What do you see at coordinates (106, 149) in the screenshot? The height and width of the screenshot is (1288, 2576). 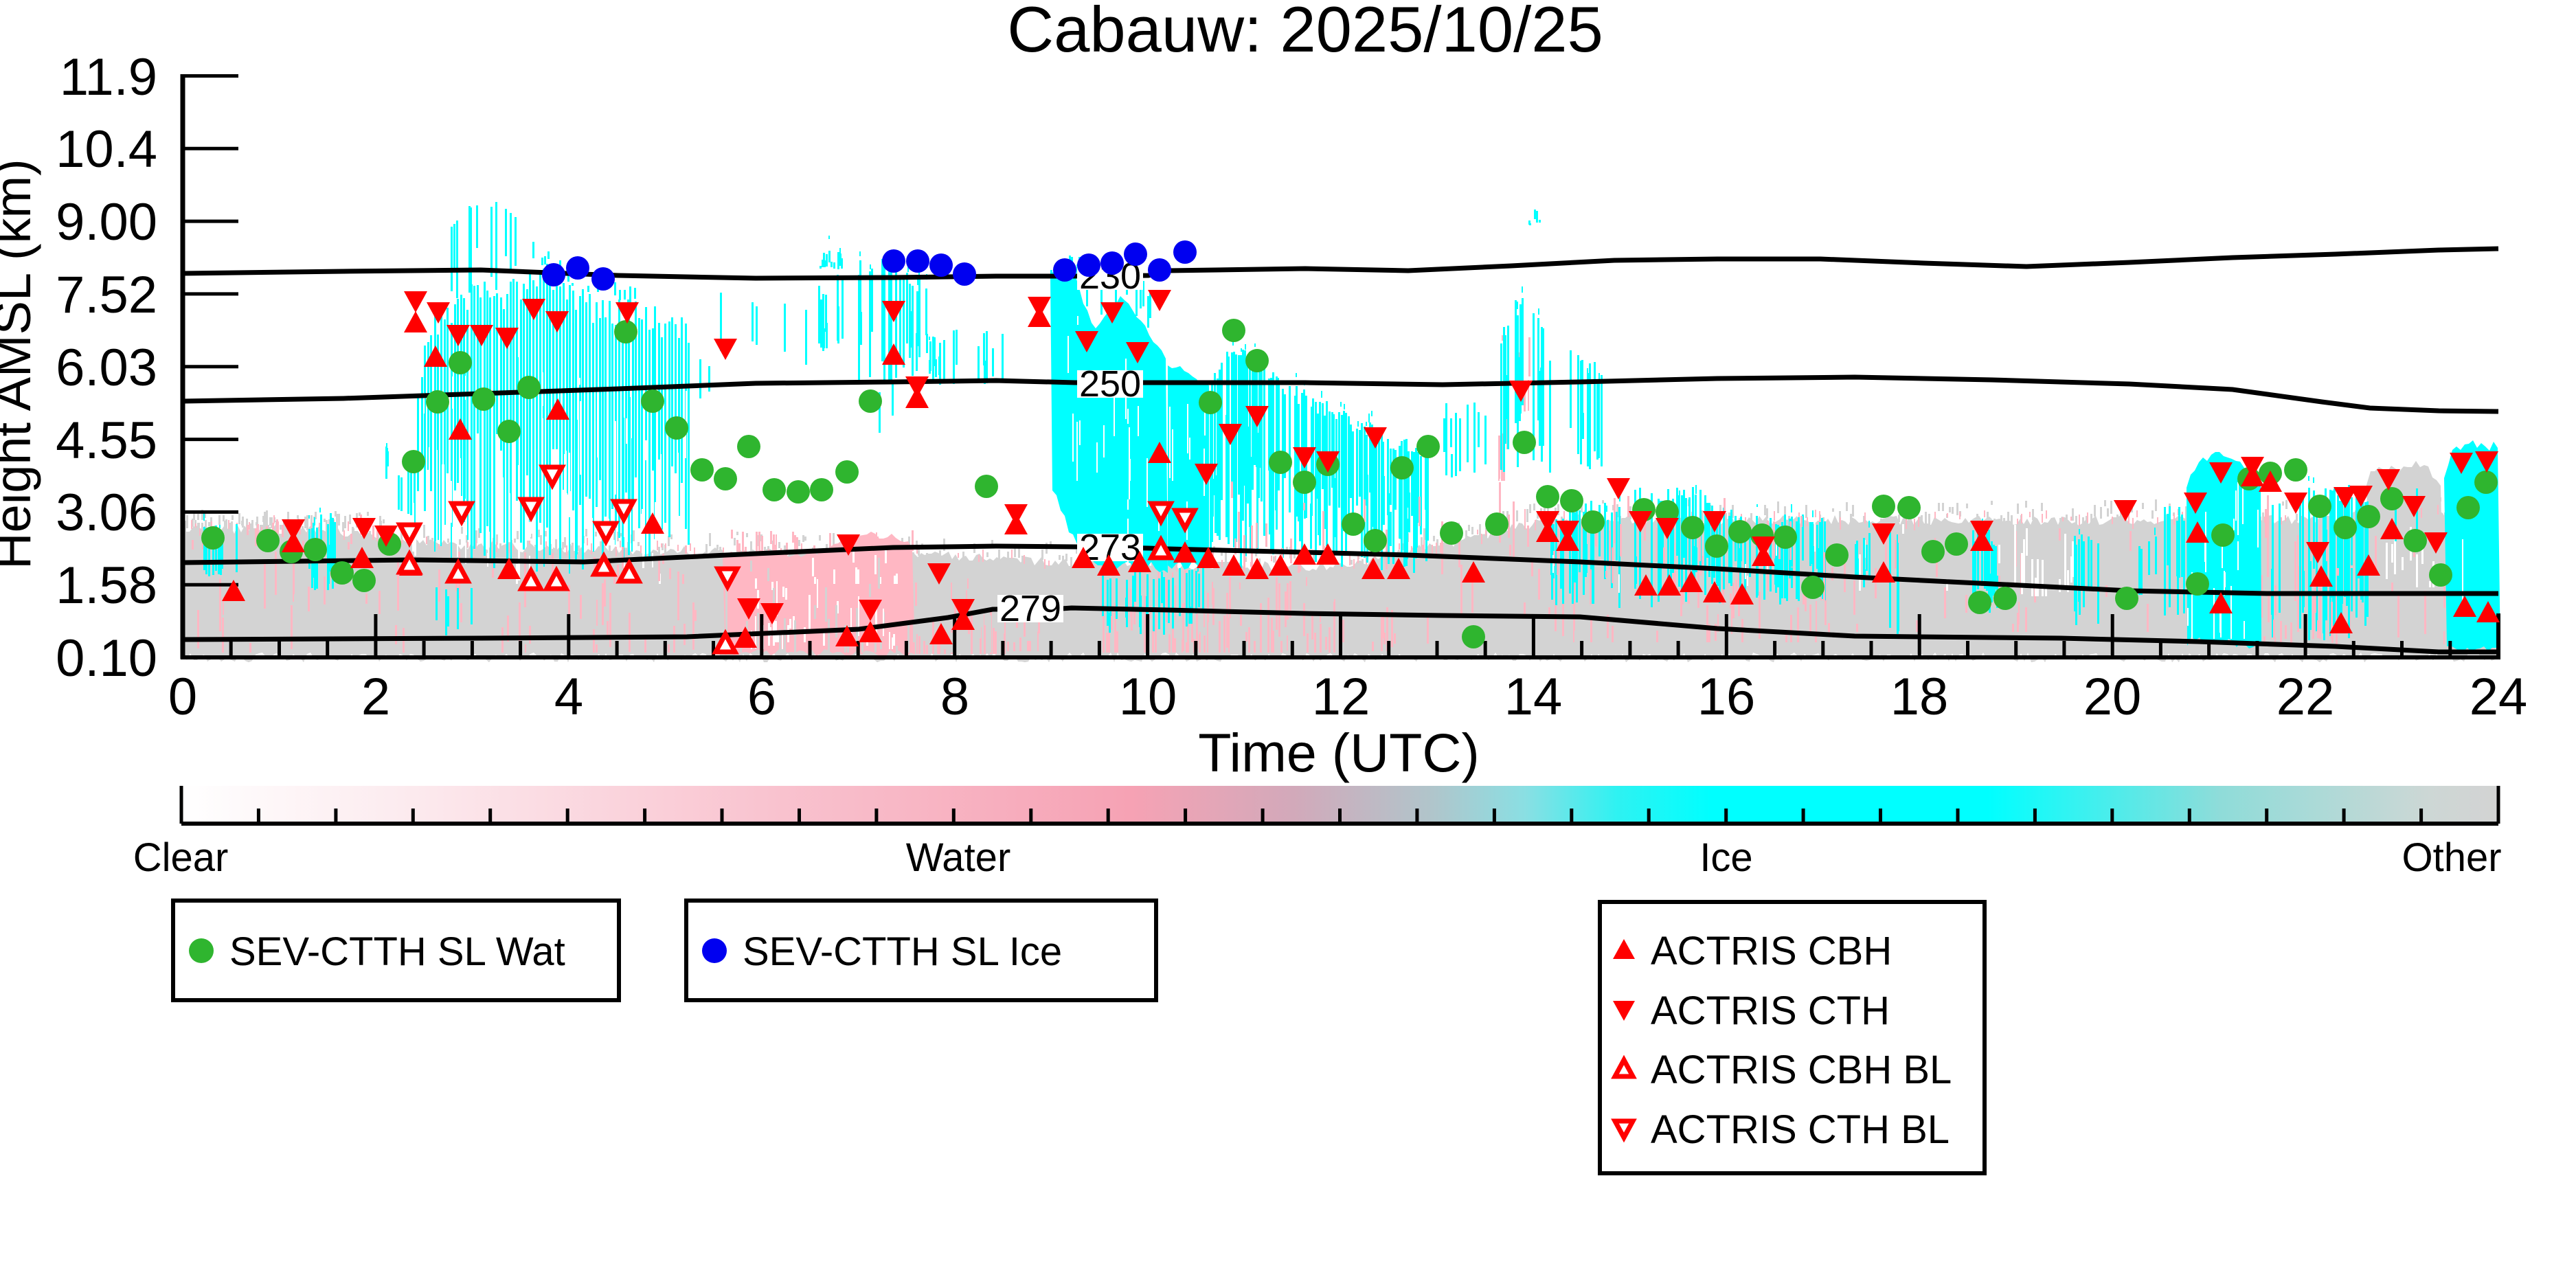 I see `svg-text: 10.4` at bounding box center [106, 149].